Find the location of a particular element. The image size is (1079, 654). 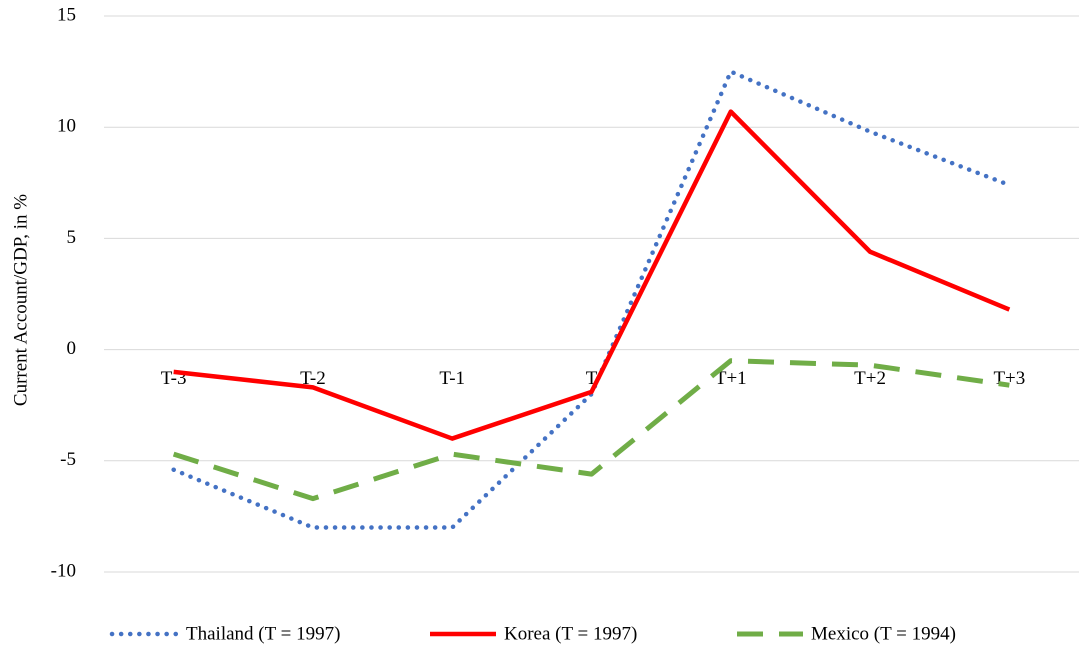

legend-label: Thailand (T = 1997) is located at coordinates (263, 633).